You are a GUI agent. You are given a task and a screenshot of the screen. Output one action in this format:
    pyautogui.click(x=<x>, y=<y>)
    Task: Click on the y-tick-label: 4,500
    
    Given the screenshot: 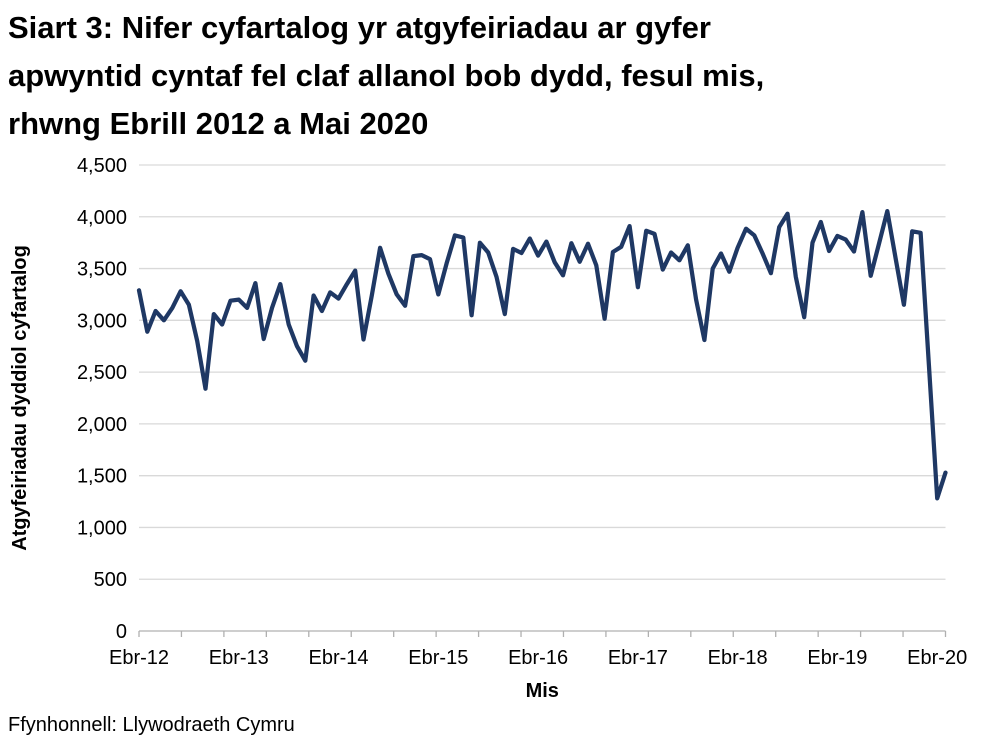 What is the action you would take?
    pyautogui.click(x=102, y=166)
    